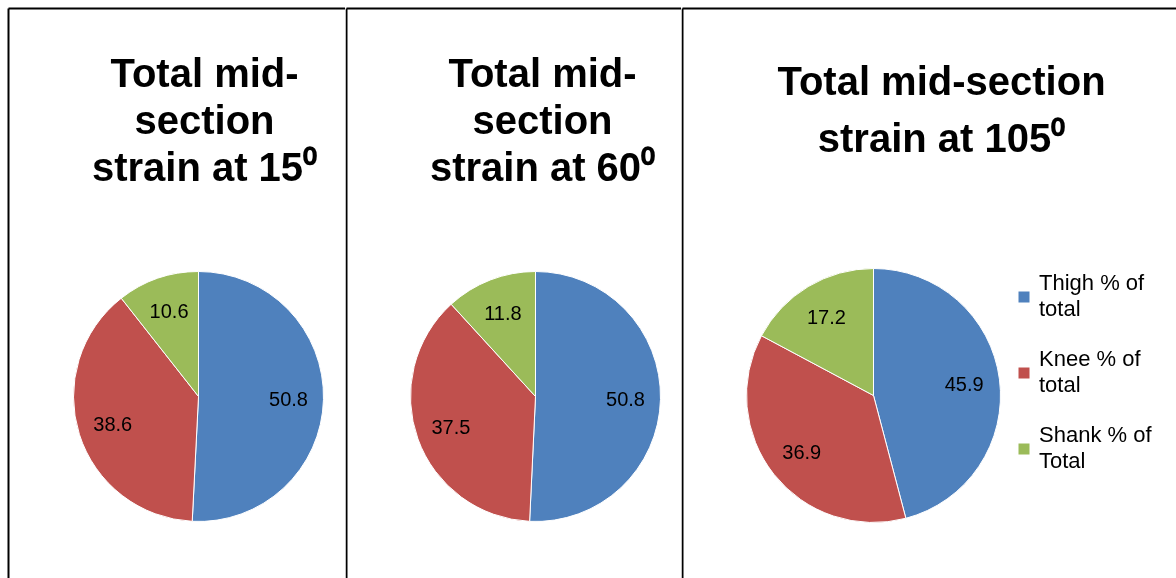  I want to click on chart-title: Total mid-section strain at 105⁰, so click(941, 109).